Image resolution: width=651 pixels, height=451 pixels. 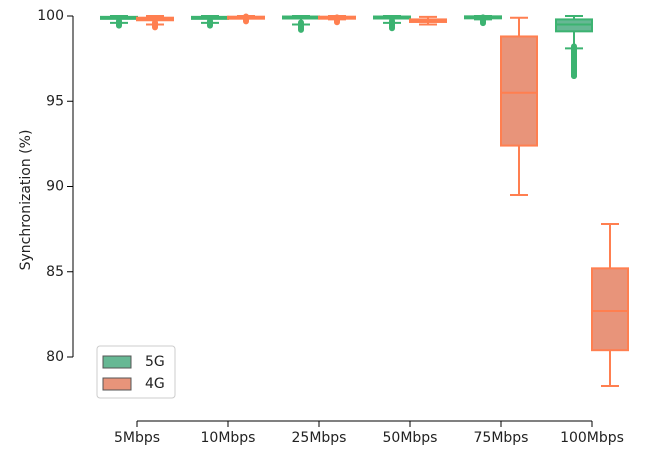 I want to click on box-5G-100Mbps, so click(x=574, y=47).